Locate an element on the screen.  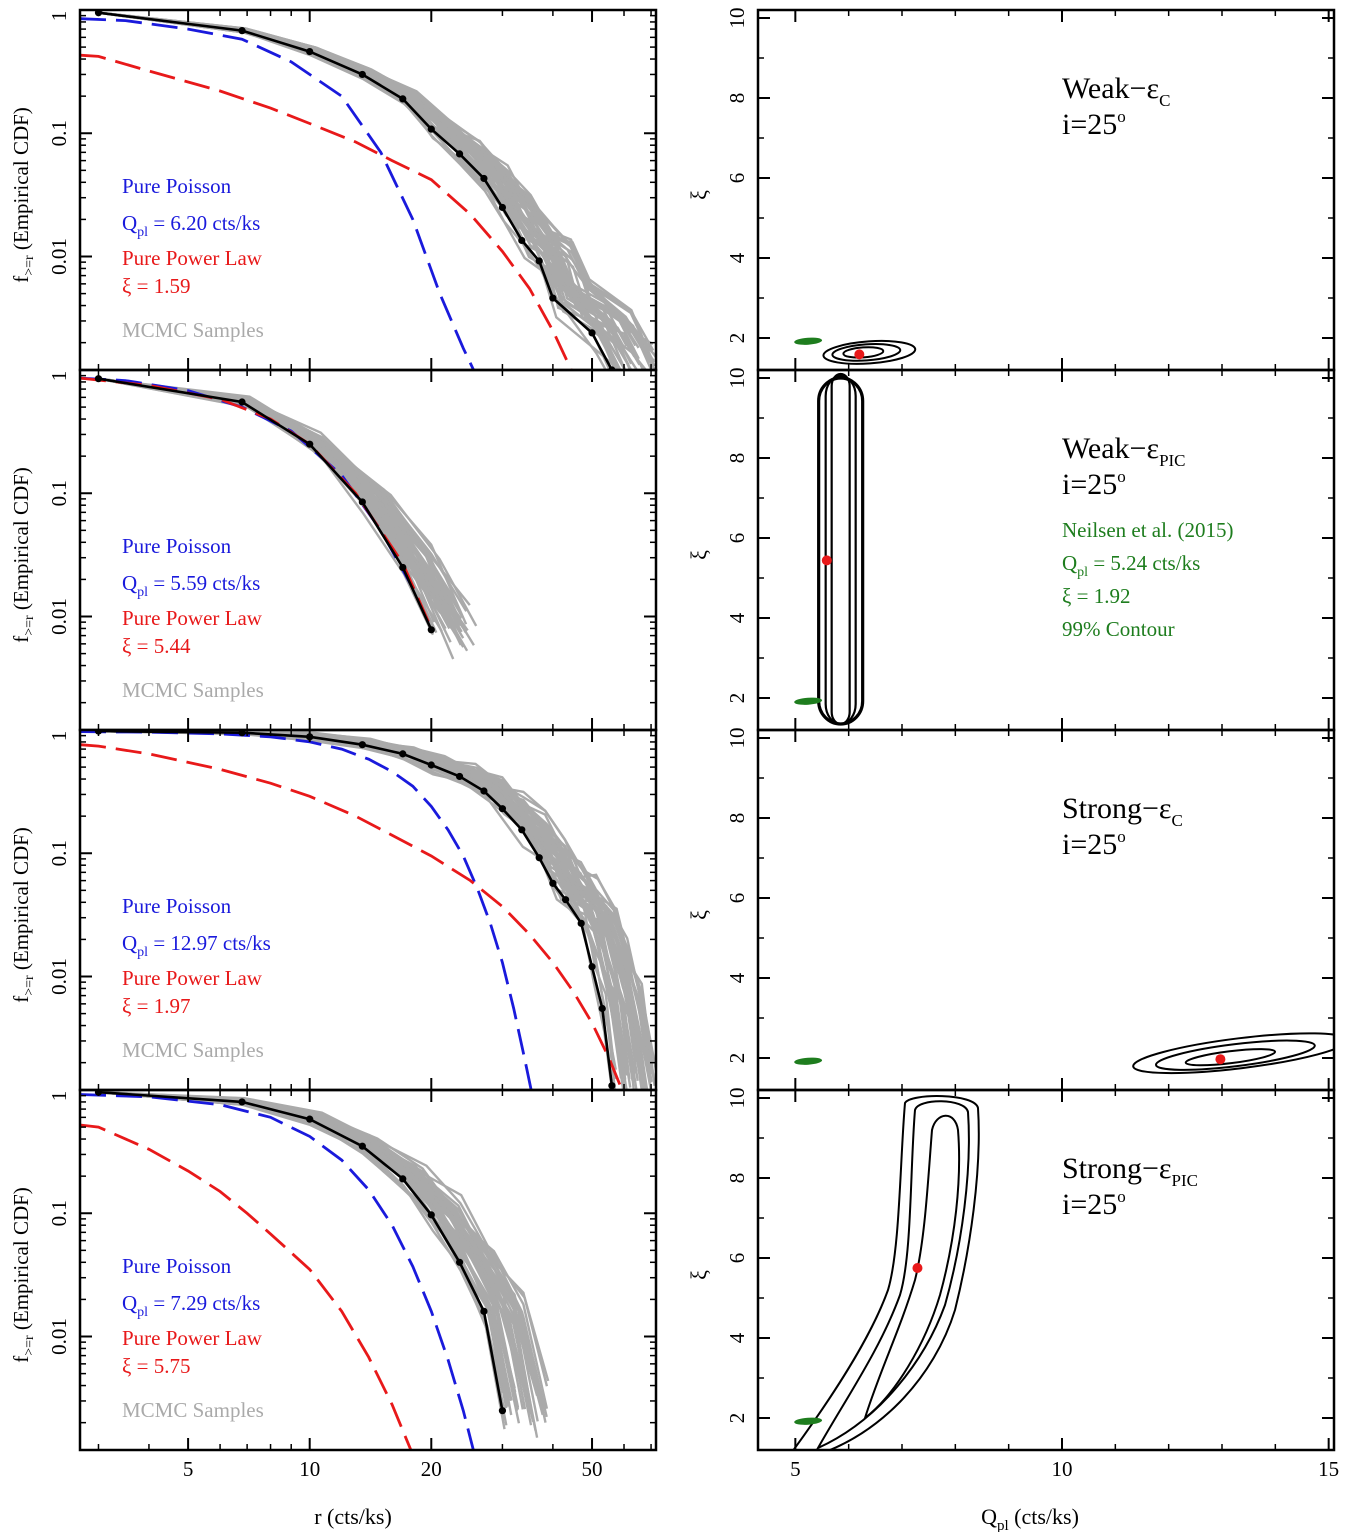
contour-panel-3: 10 8 6 4 2 ξ Strong−εCi=25o is located at coordinates (1011, 910).